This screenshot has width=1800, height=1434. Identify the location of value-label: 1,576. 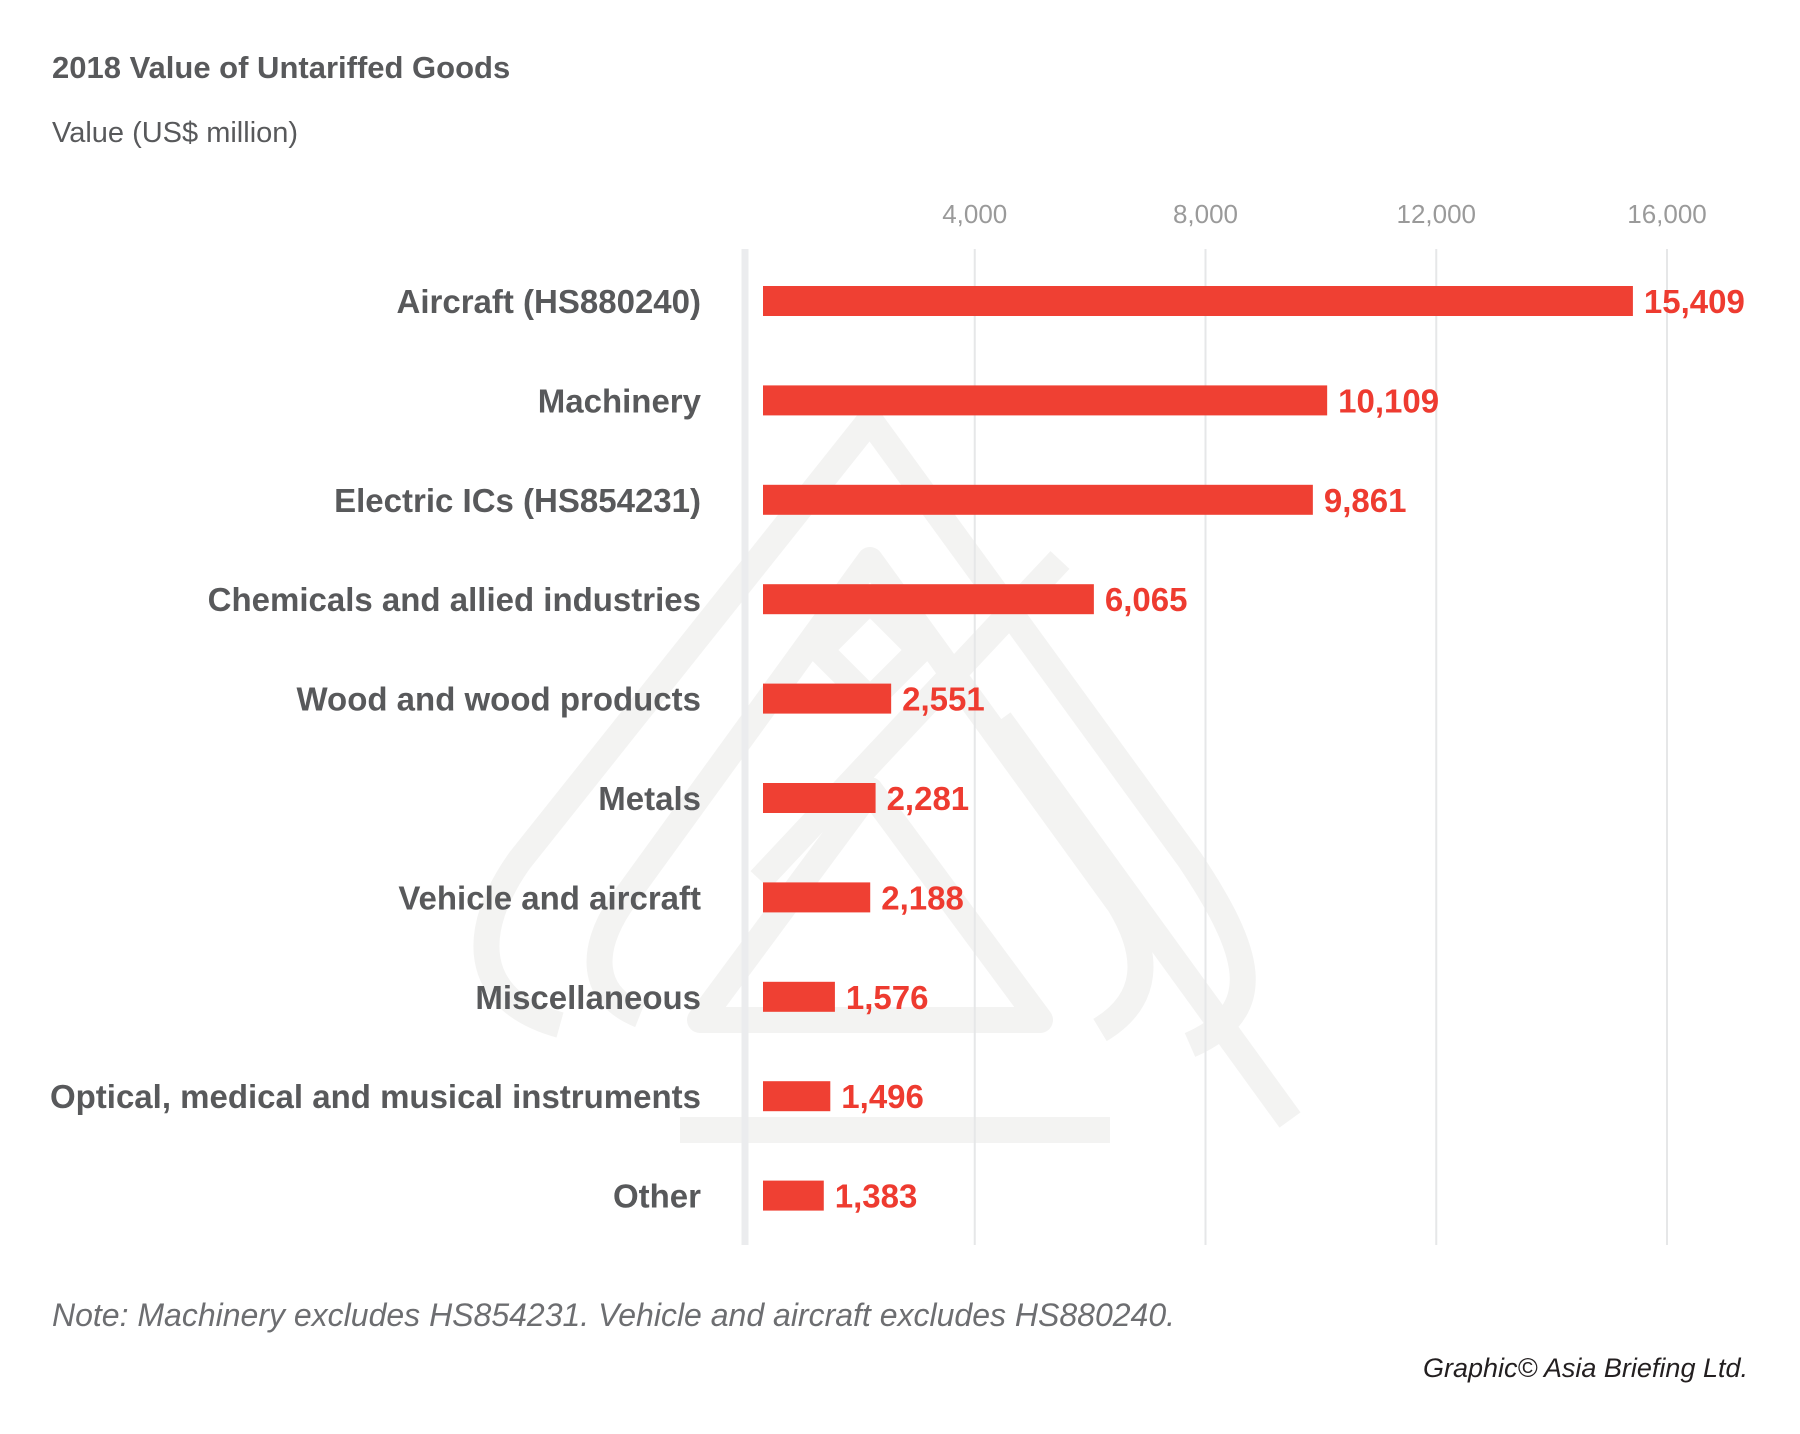
(887, 997).